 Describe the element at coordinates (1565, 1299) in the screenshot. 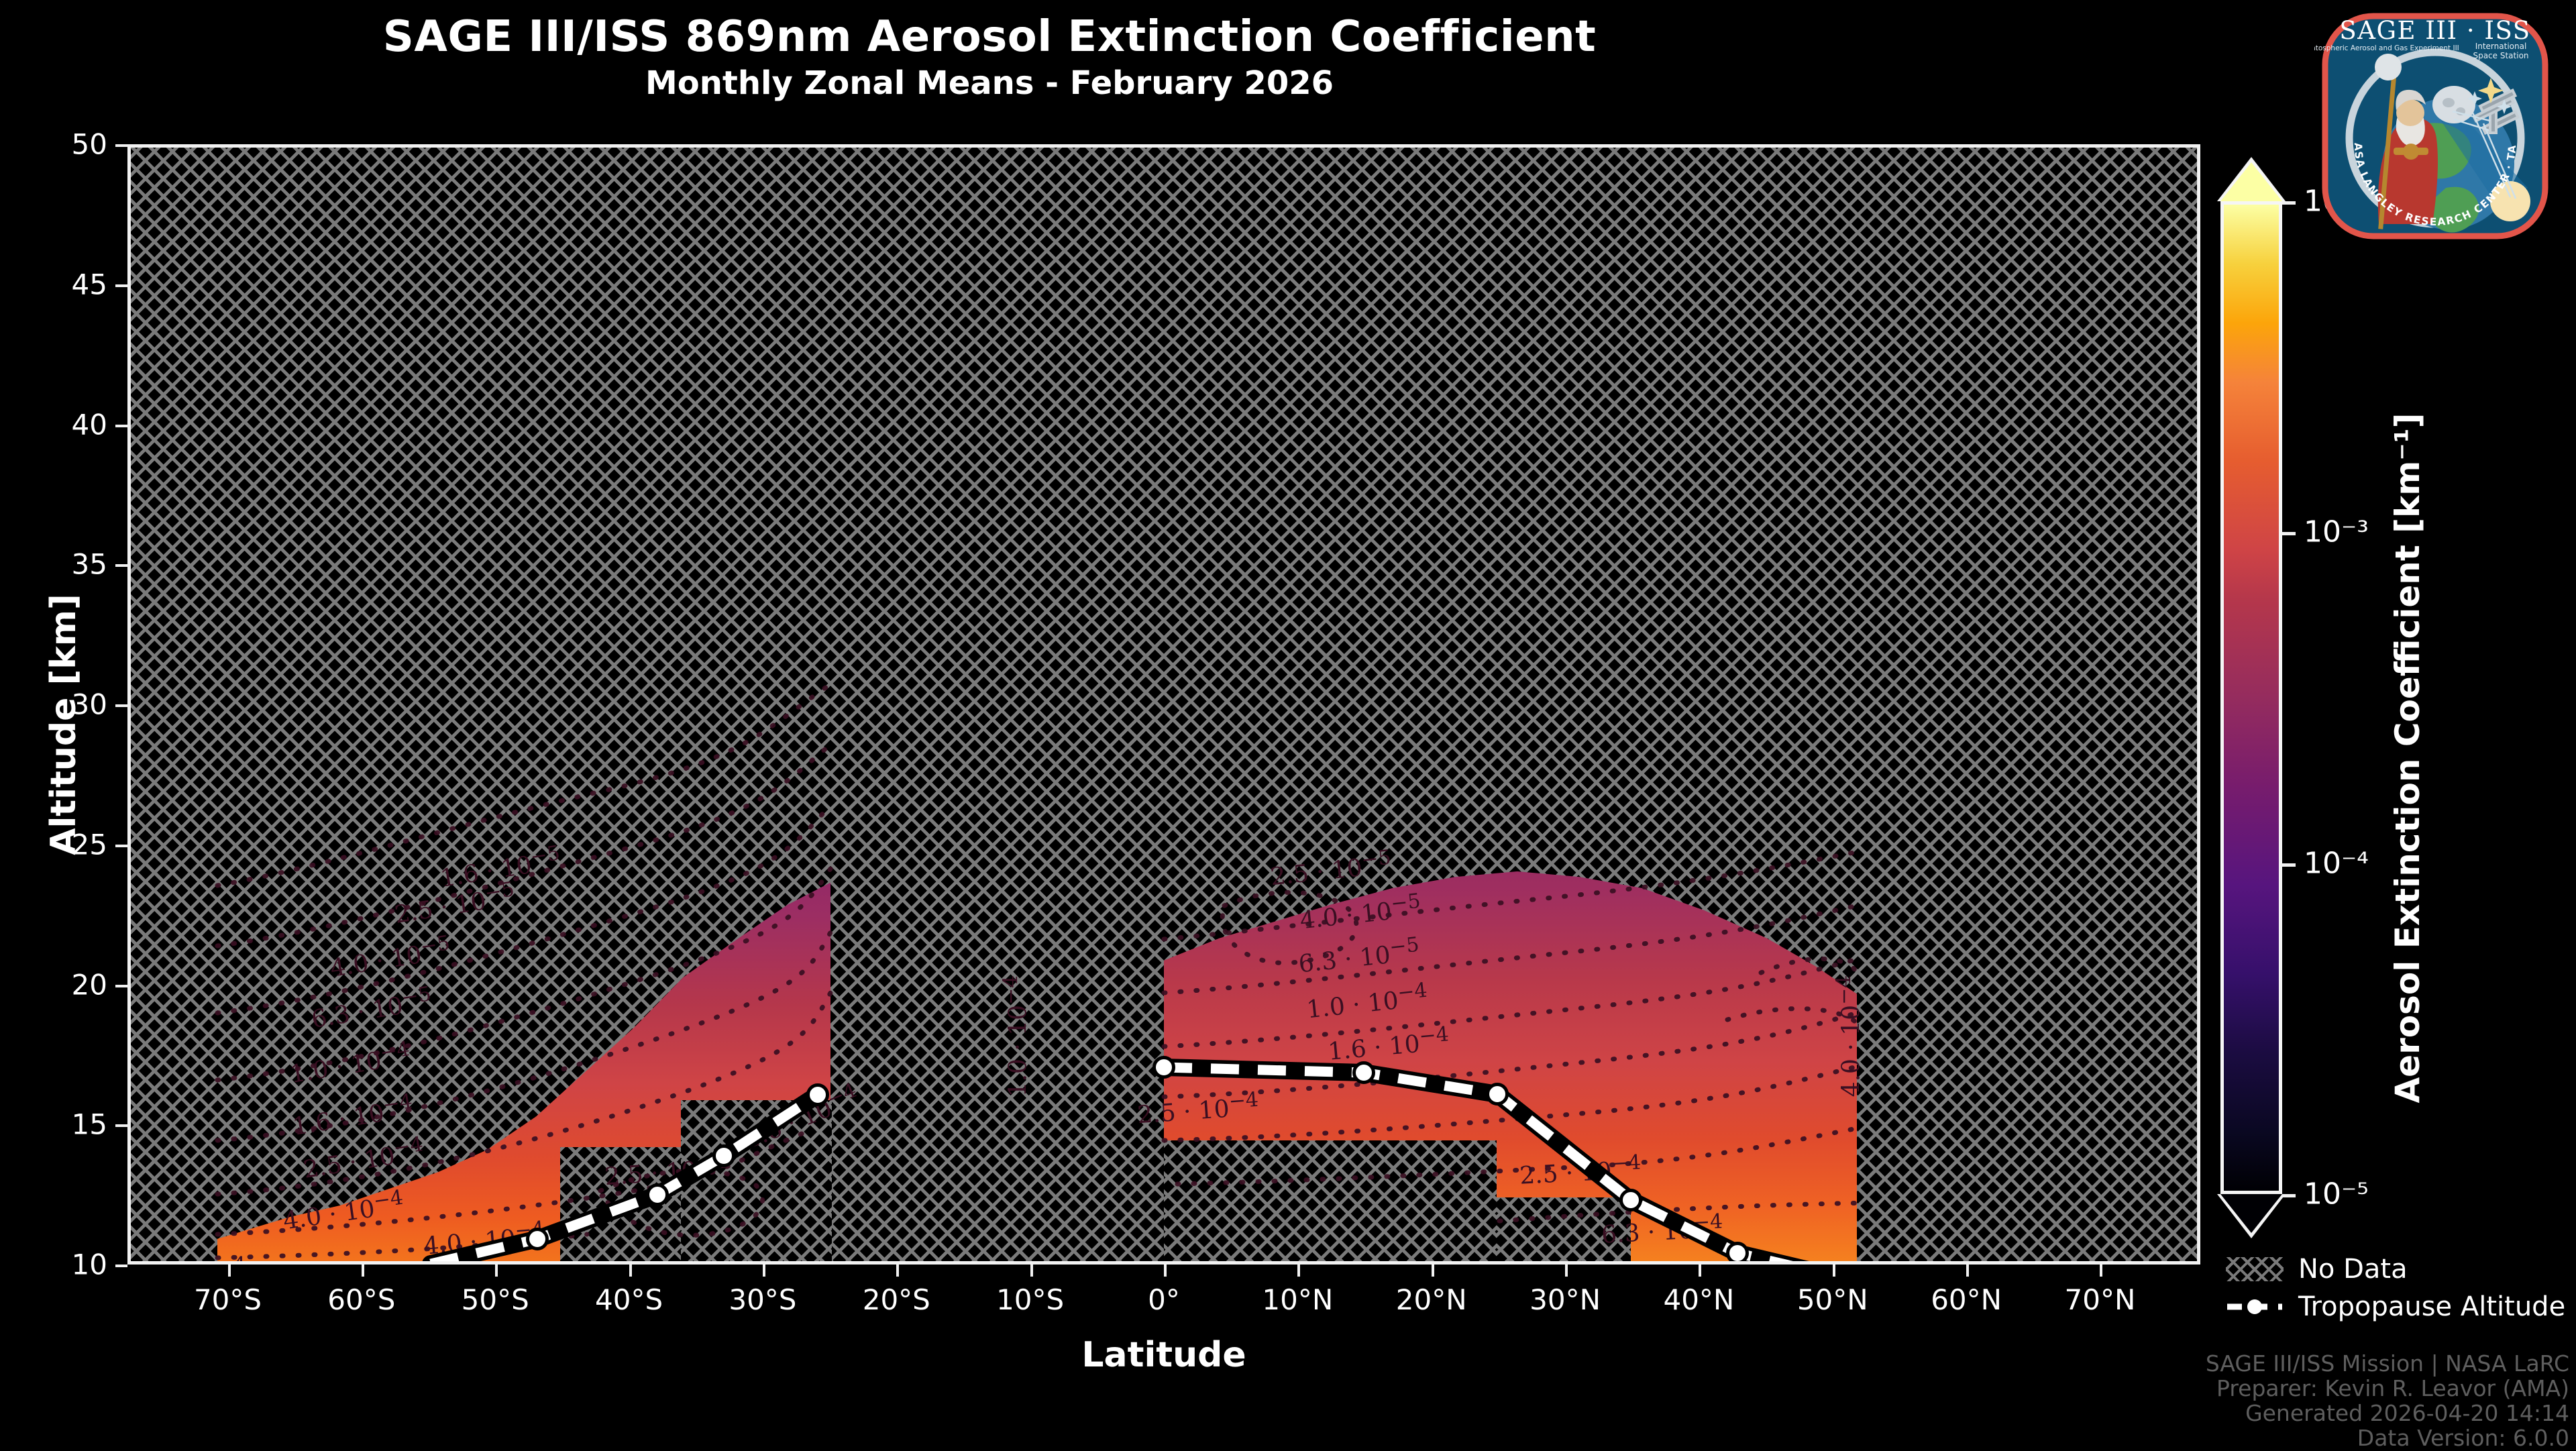

I see `x-tick-label: 30°N` at that location.